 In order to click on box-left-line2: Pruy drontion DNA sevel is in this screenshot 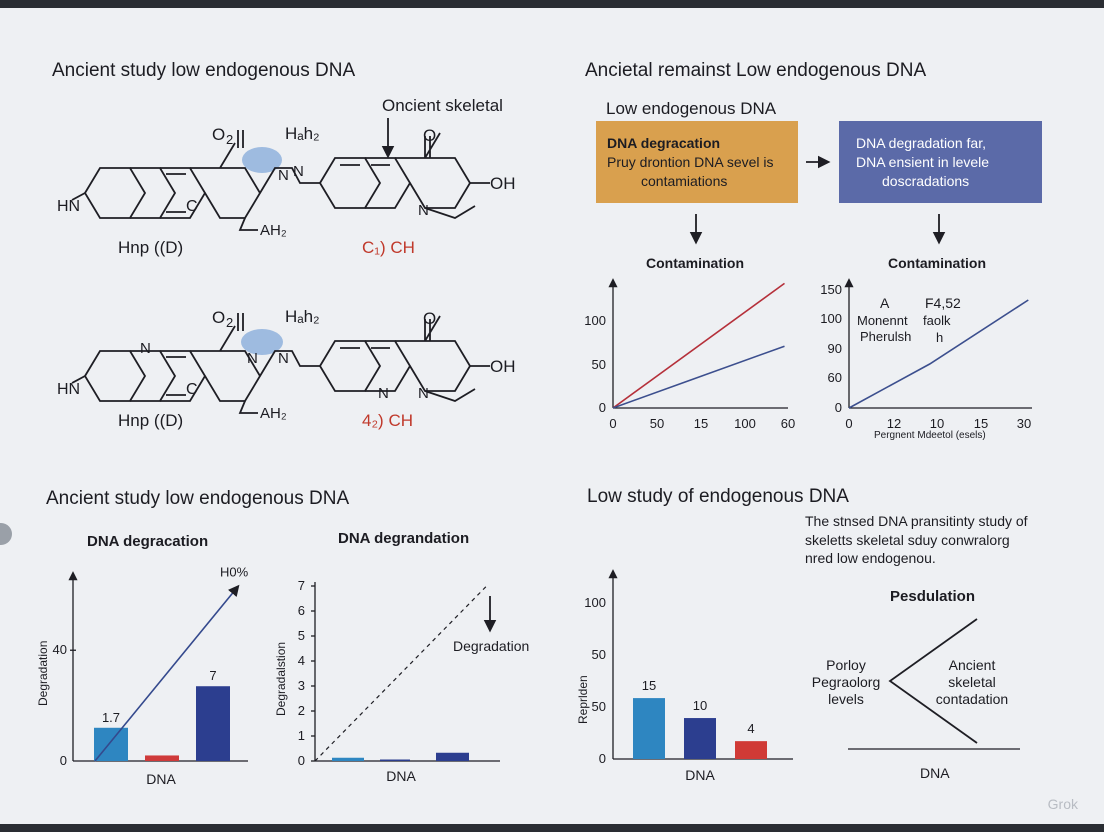, I will do `click(690, 162)`.